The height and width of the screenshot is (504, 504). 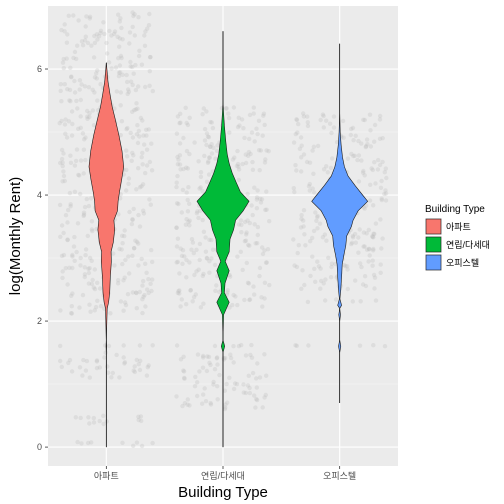 What do you see at coordinates (39, 69) in the screenshot?
I see `y-tick-label: 6` at bounding box center [39, 69].